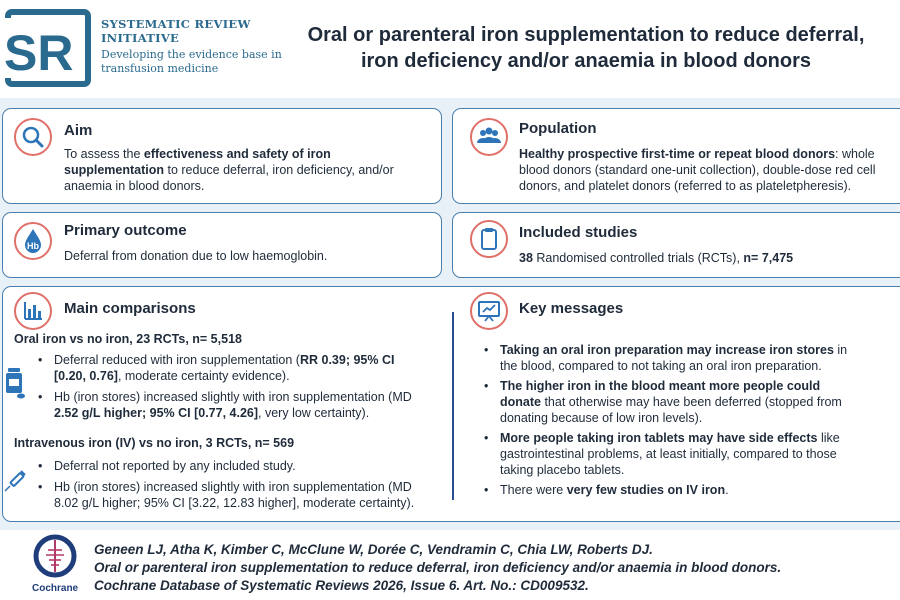 This screenshot has width=900, height=600. Describe the element at coordinates (33, 311) in the screenshot. I see `bar-chart-icon` at that location.